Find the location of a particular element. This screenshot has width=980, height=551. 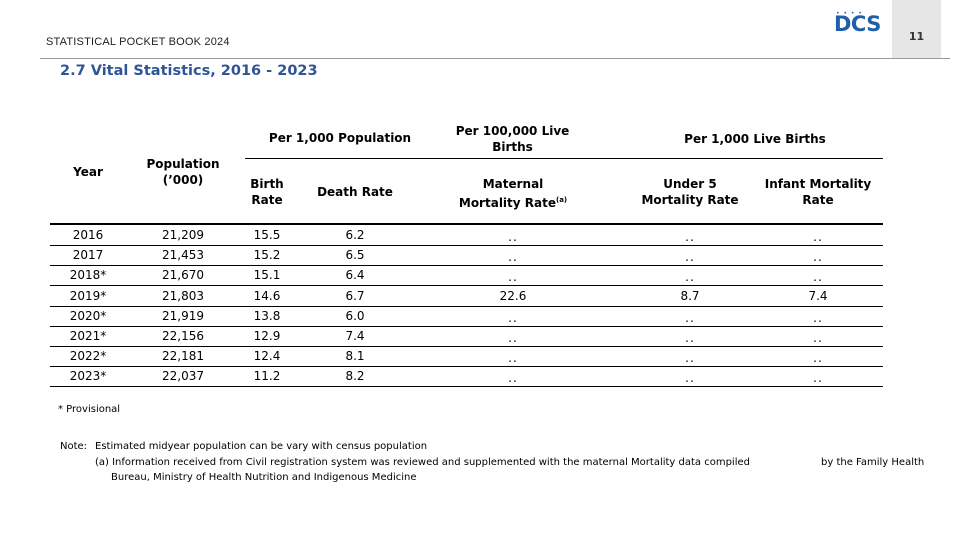

cell-death-rate: 6.7 is located at coordinates (355, 295).